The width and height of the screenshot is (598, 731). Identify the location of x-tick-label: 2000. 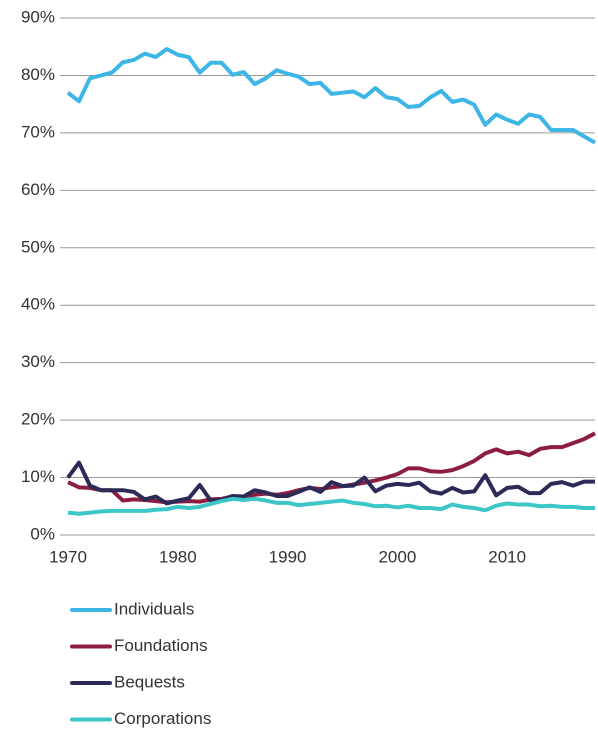
(397, 556).